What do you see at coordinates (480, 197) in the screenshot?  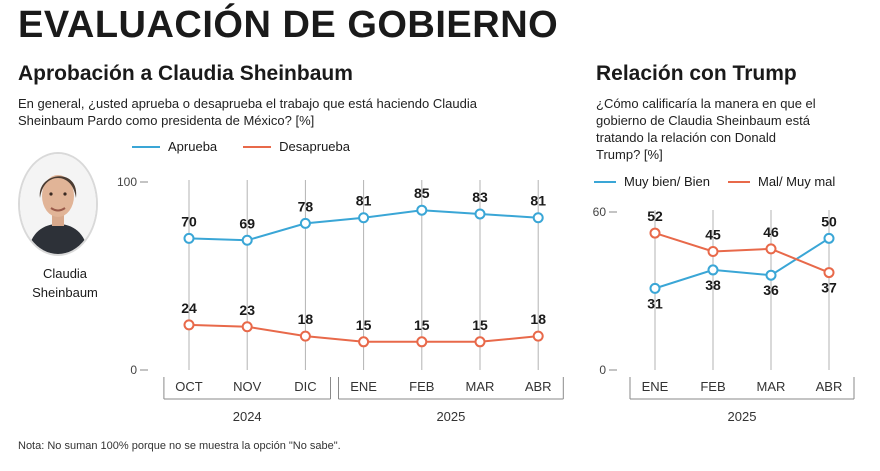 I see `approval-data-label: 83` at bounding box center [480, 197].